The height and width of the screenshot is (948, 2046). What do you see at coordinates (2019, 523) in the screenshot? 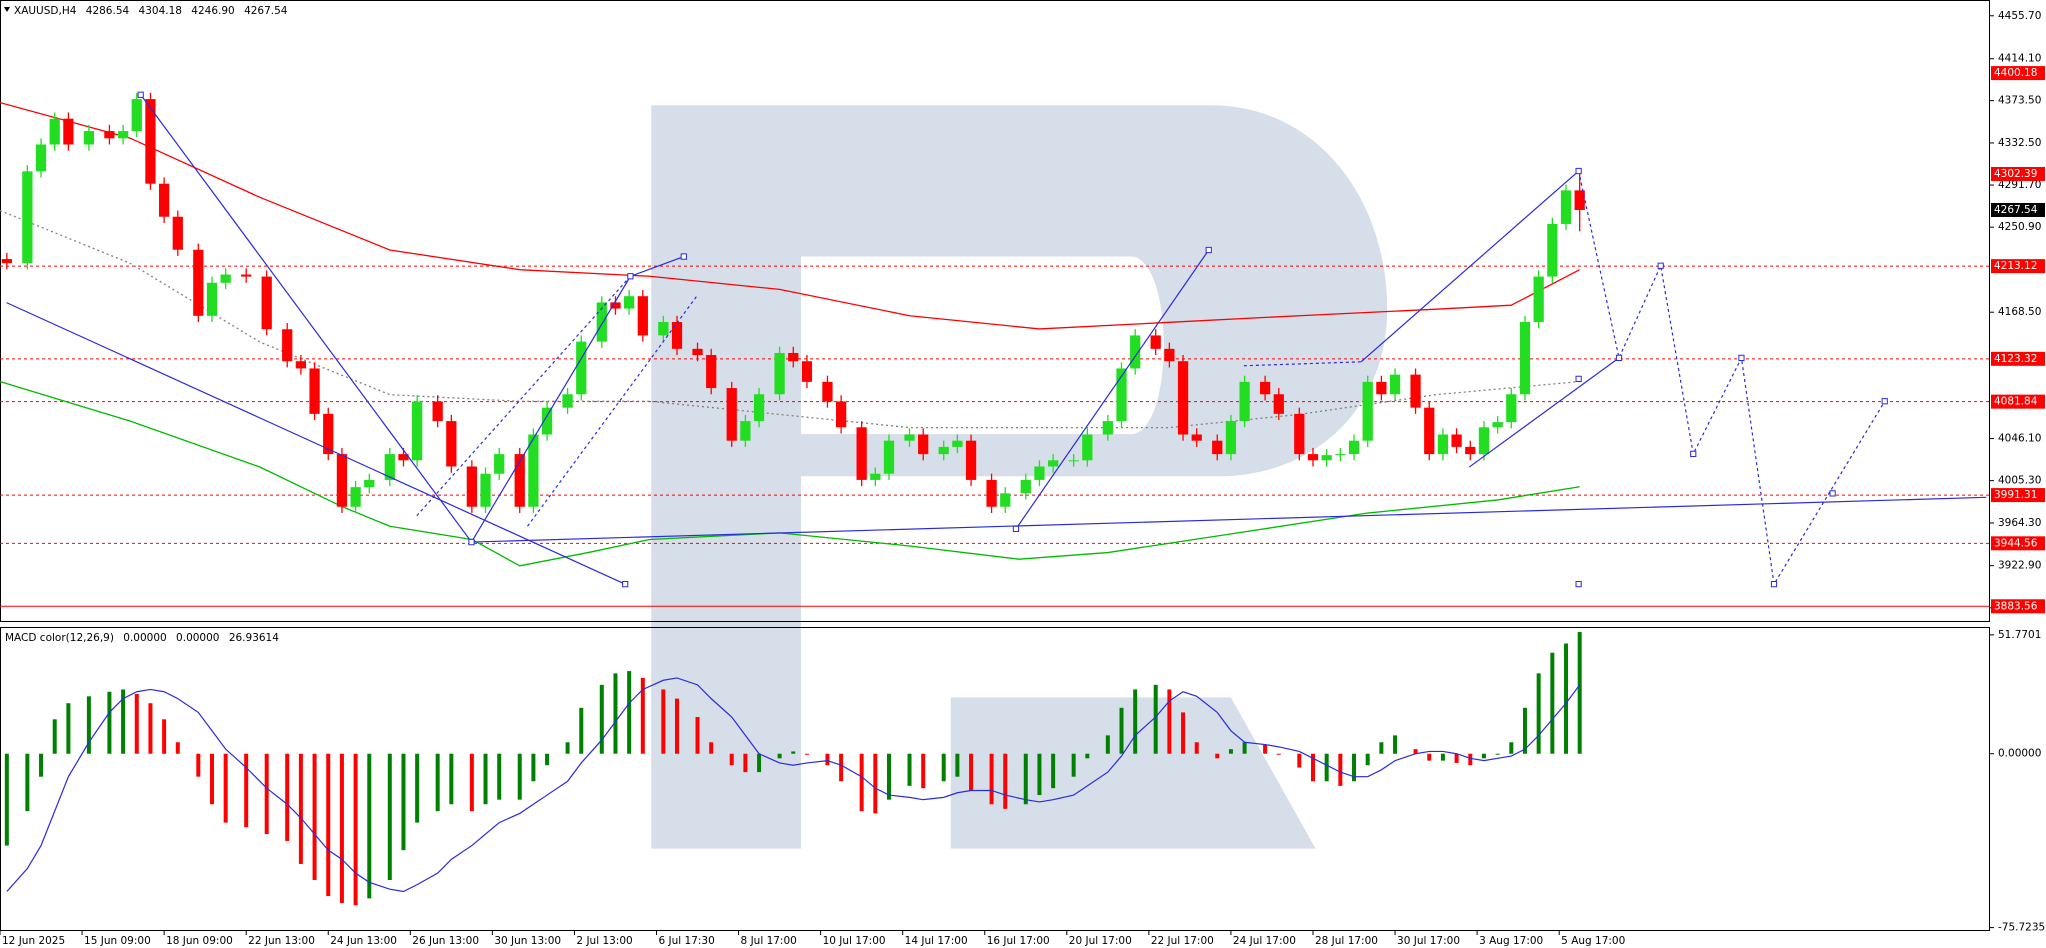
I see `y-tick-label: 3964.30` at bounding box center [2019, 523].